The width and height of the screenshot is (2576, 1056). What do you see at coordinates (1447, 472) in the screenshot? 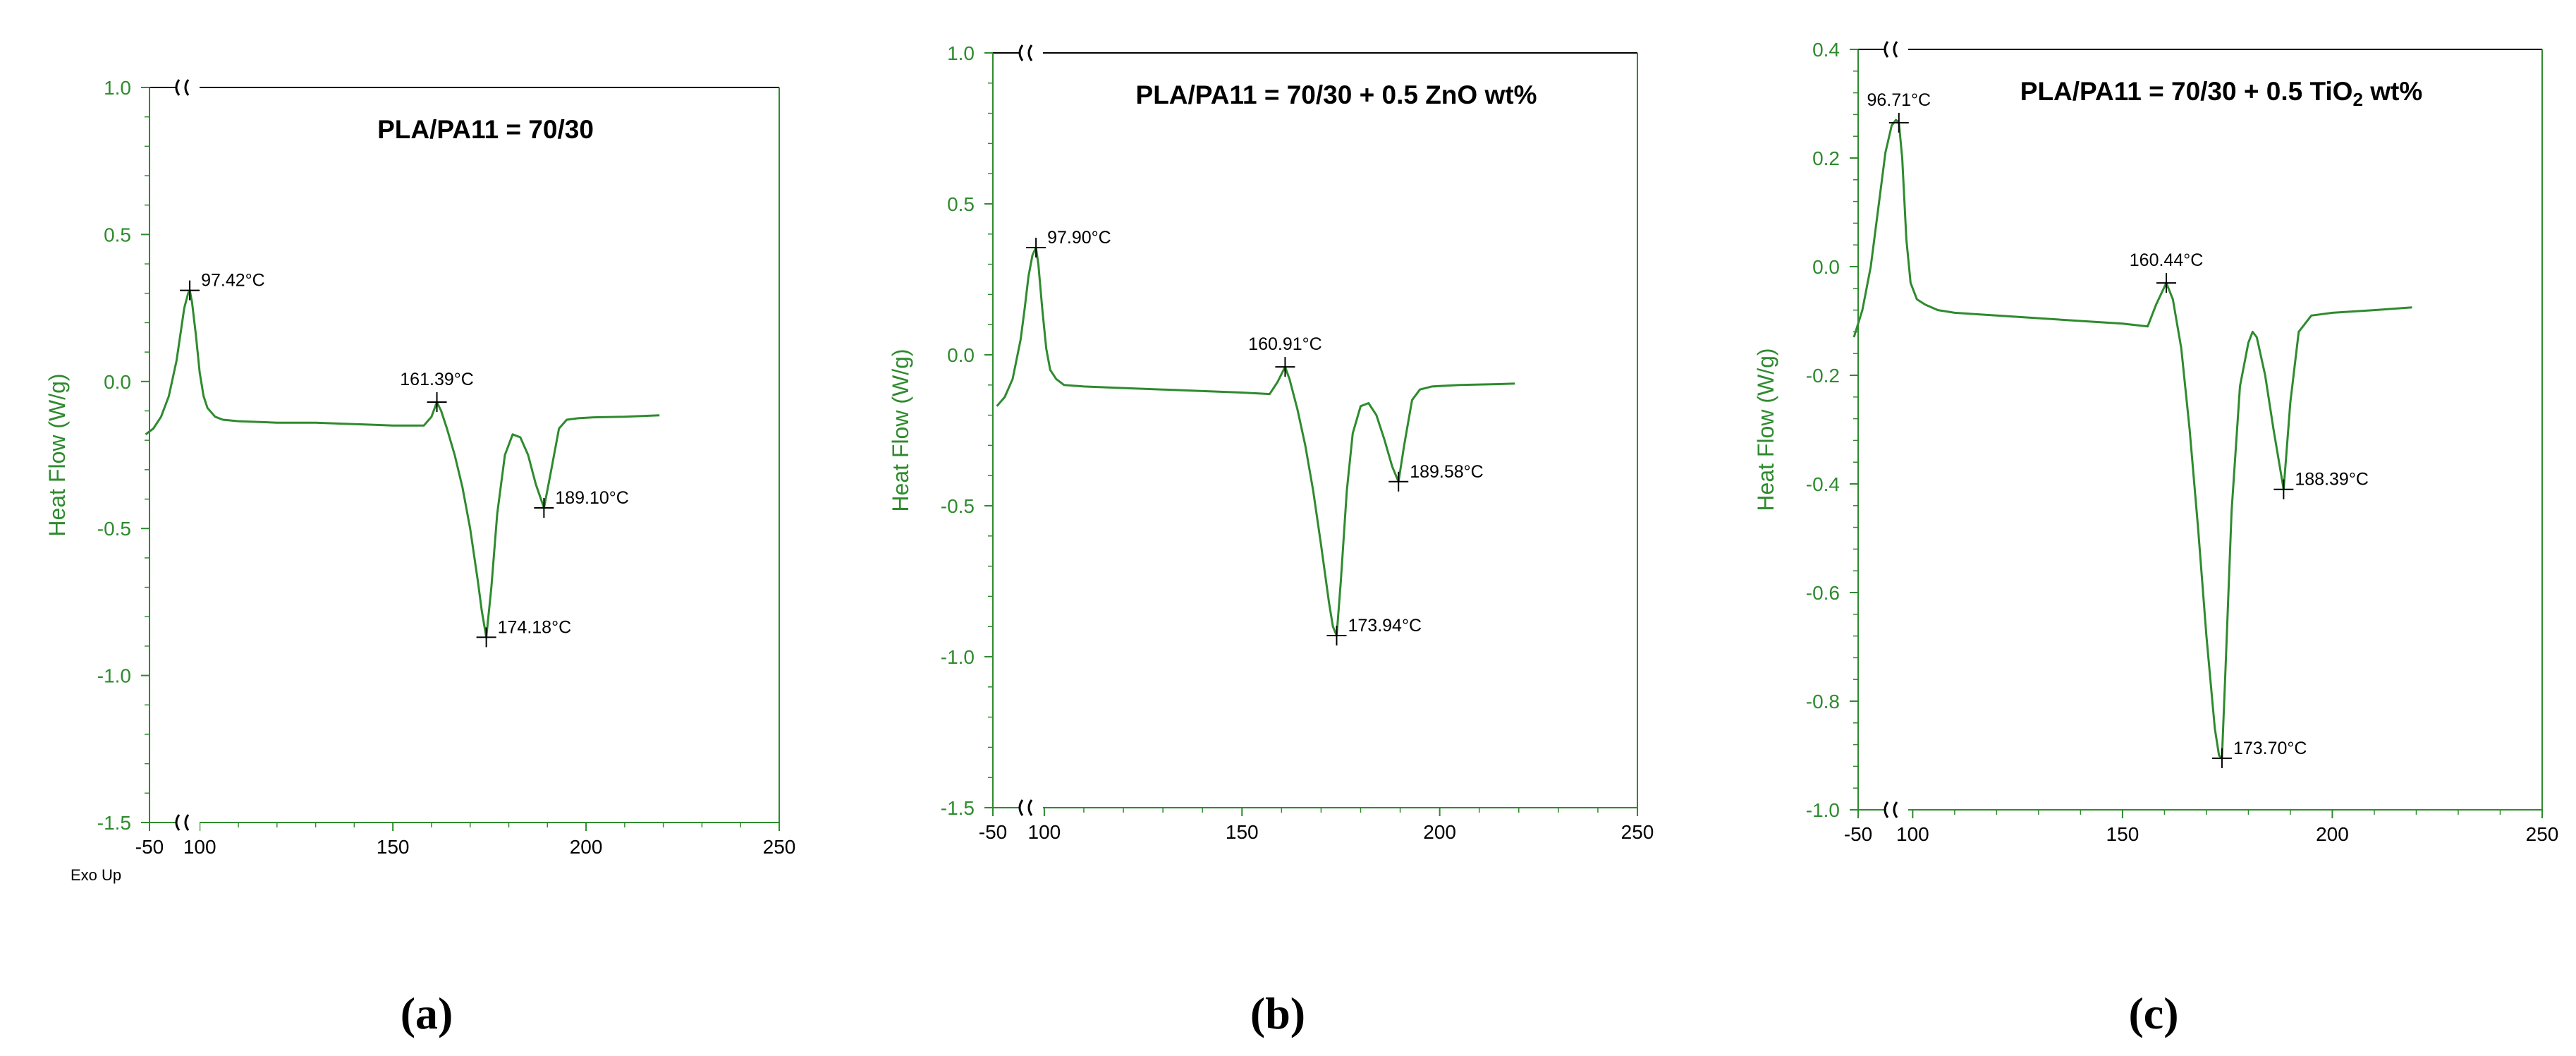
I see `peak-temperature-label: 189.58°C` at bounding box center [1447, 472].